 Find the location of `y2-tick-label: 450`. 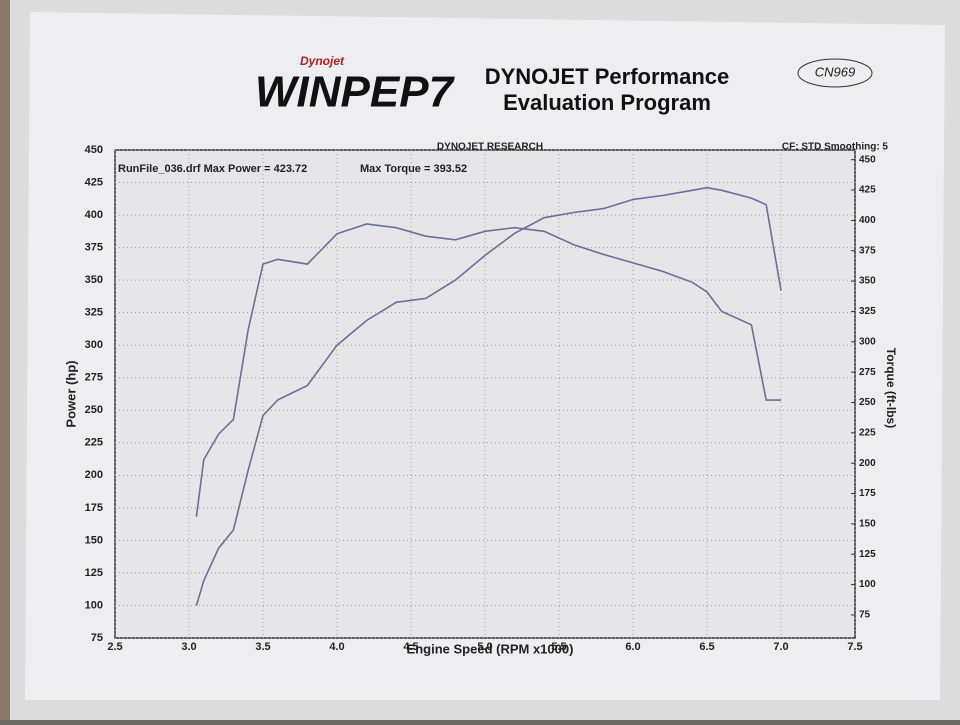

y2-tick-label: 450 is located at coordinates (867, 159).